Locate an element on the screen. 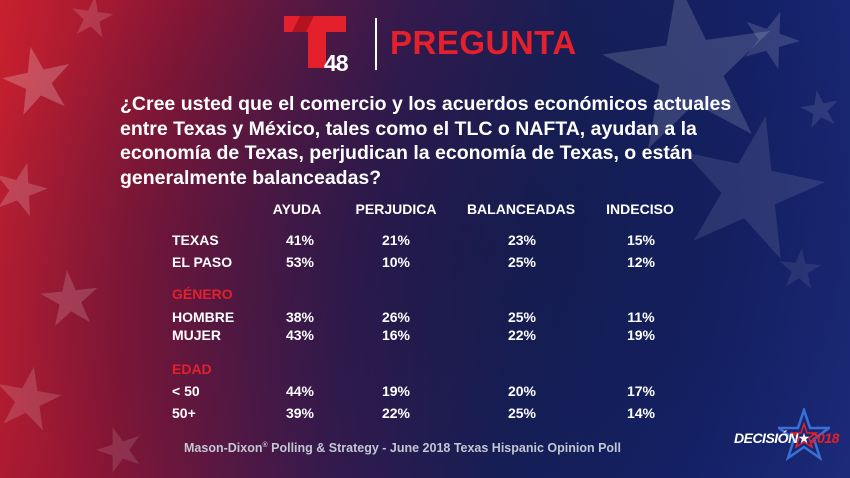 The height and width of the screenshot is (478, 850). header: 48 PREGUNTA is located at coordinates (440, 44).